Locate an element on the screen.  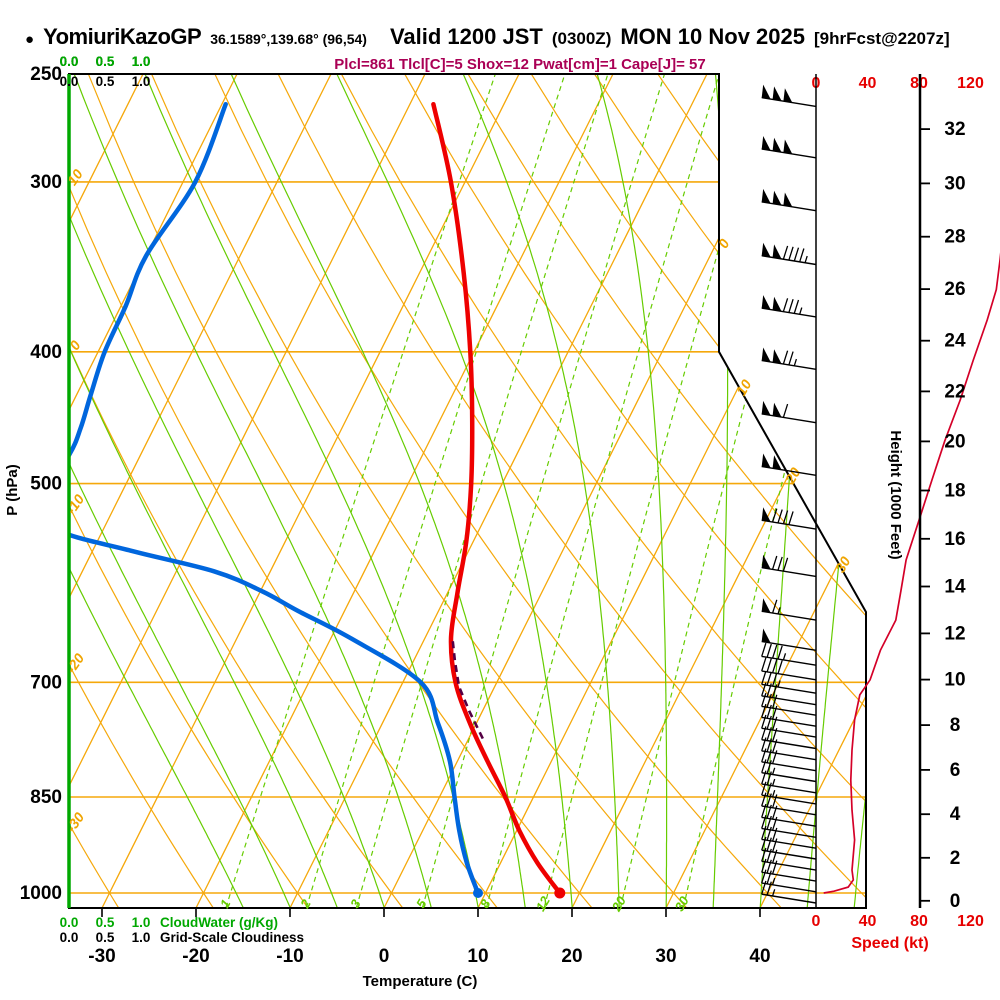
valid-date: MON 10 Nov 2025 is located at coordinates (712, 36).